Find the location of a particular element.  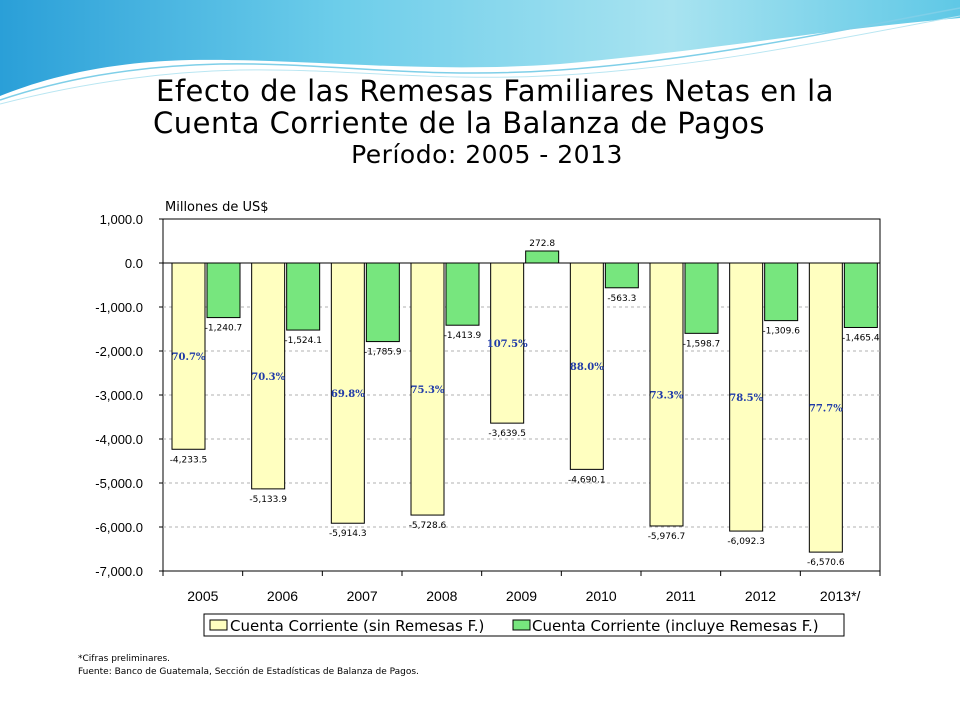

bar-incluye-remesas-label: 272.8 is located at coordinates (542, 244).